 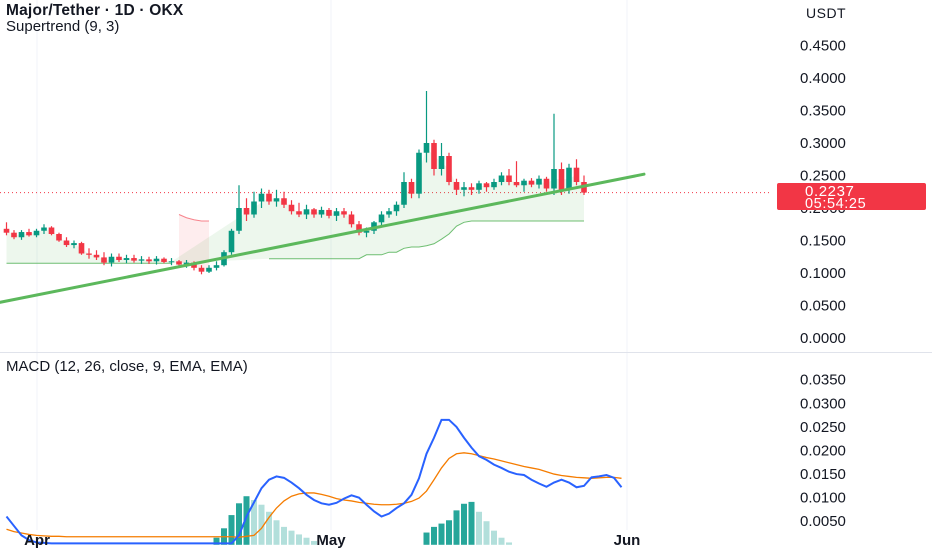 What do you see at coordinates (823, 46) in the screenshot?
I see `price-tick-label: 0.4500` at bounding box center [823, 46].